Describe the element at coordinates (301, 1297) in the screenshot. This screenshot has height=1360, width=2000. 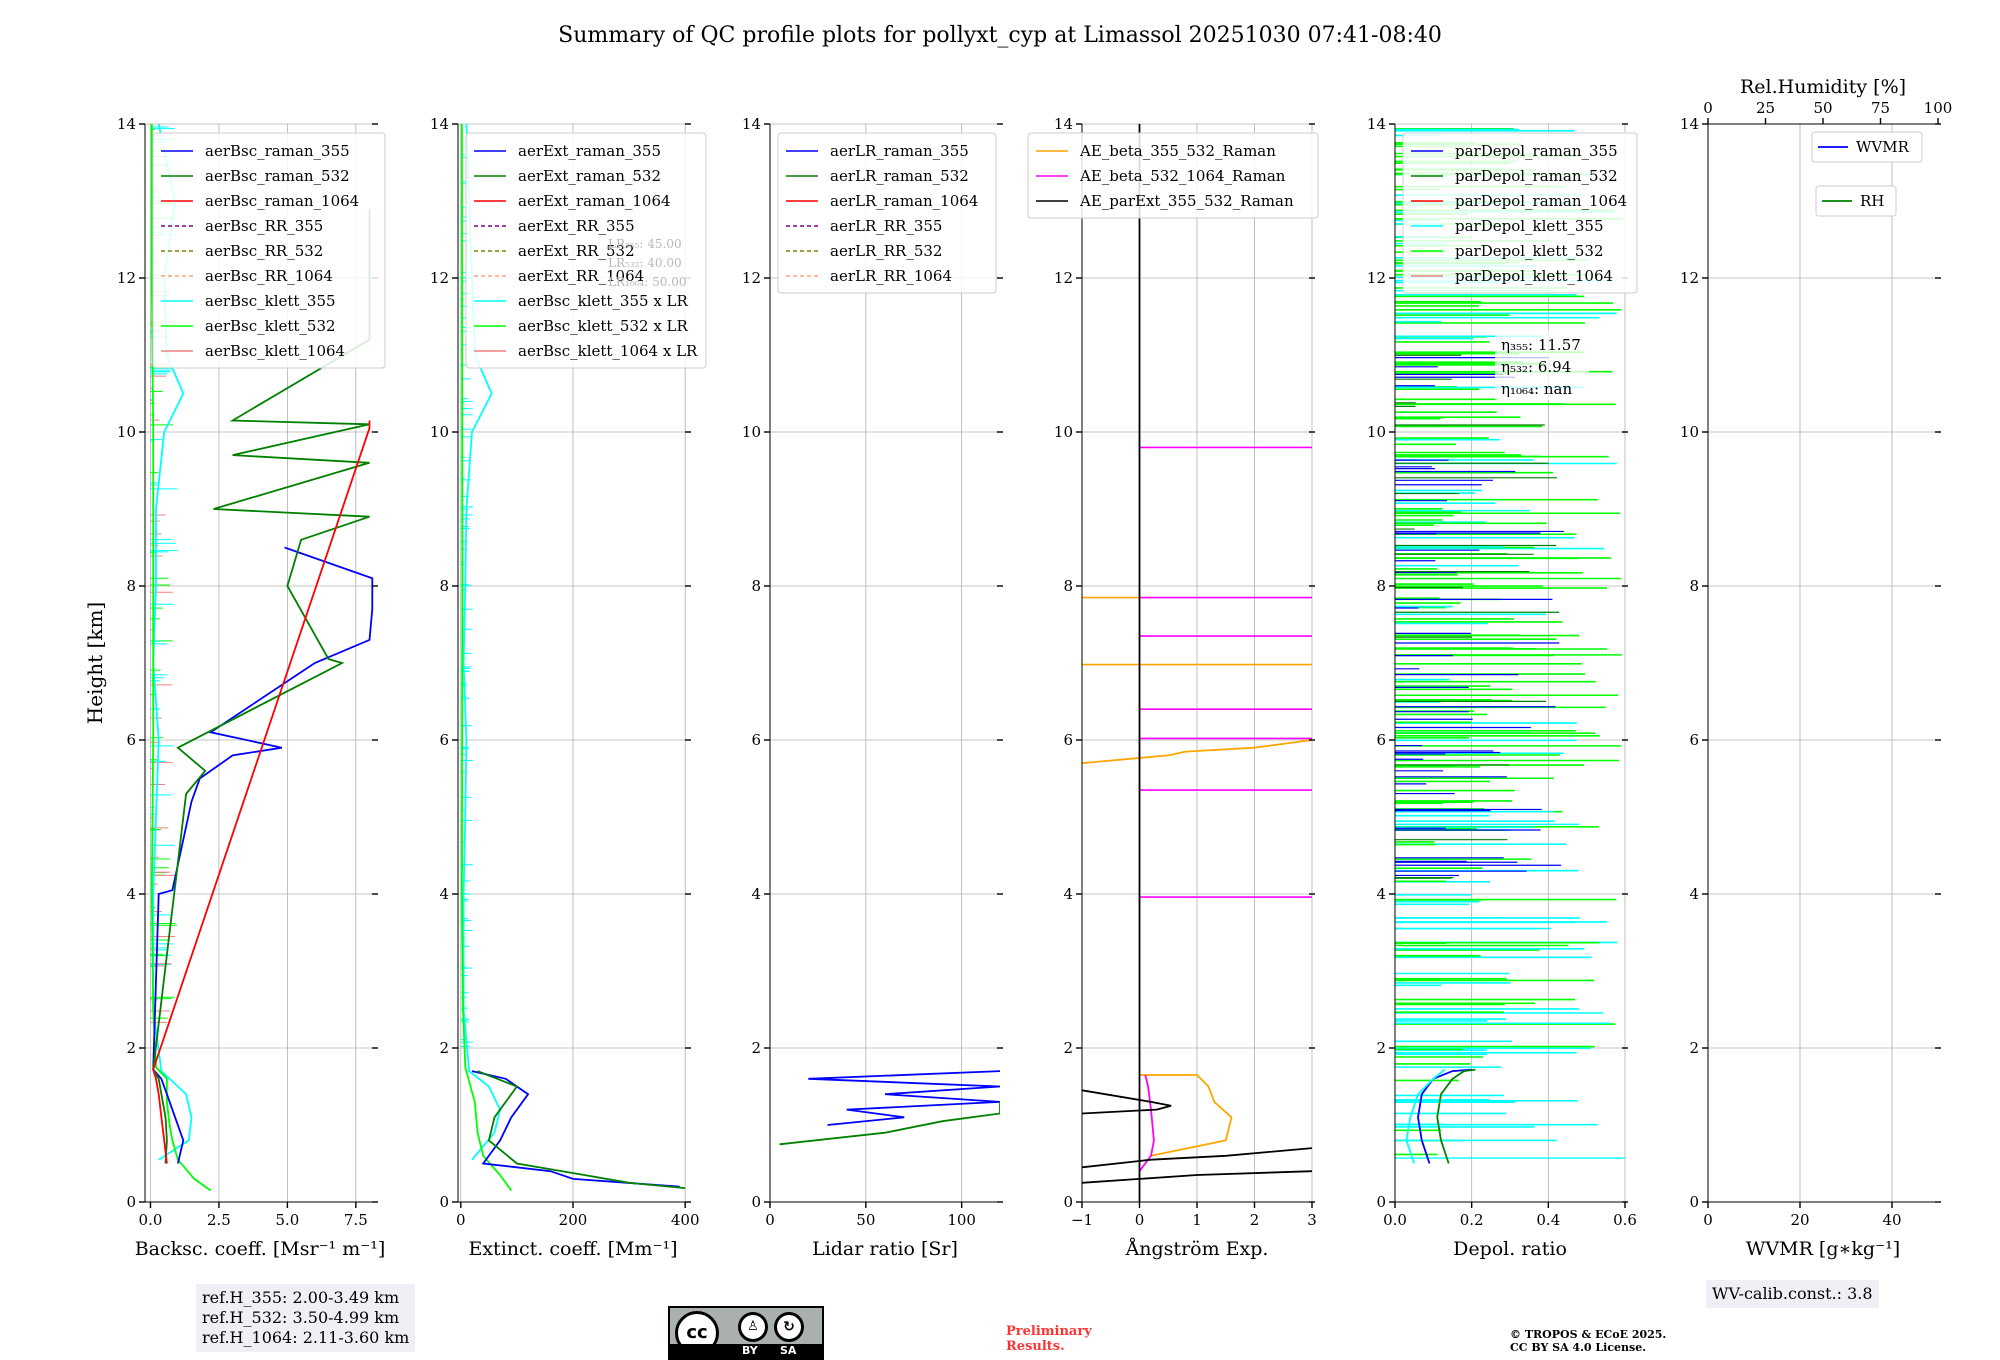
I see `ref-height-355: ref.H_355: 2.00-3.49 km` at that location.